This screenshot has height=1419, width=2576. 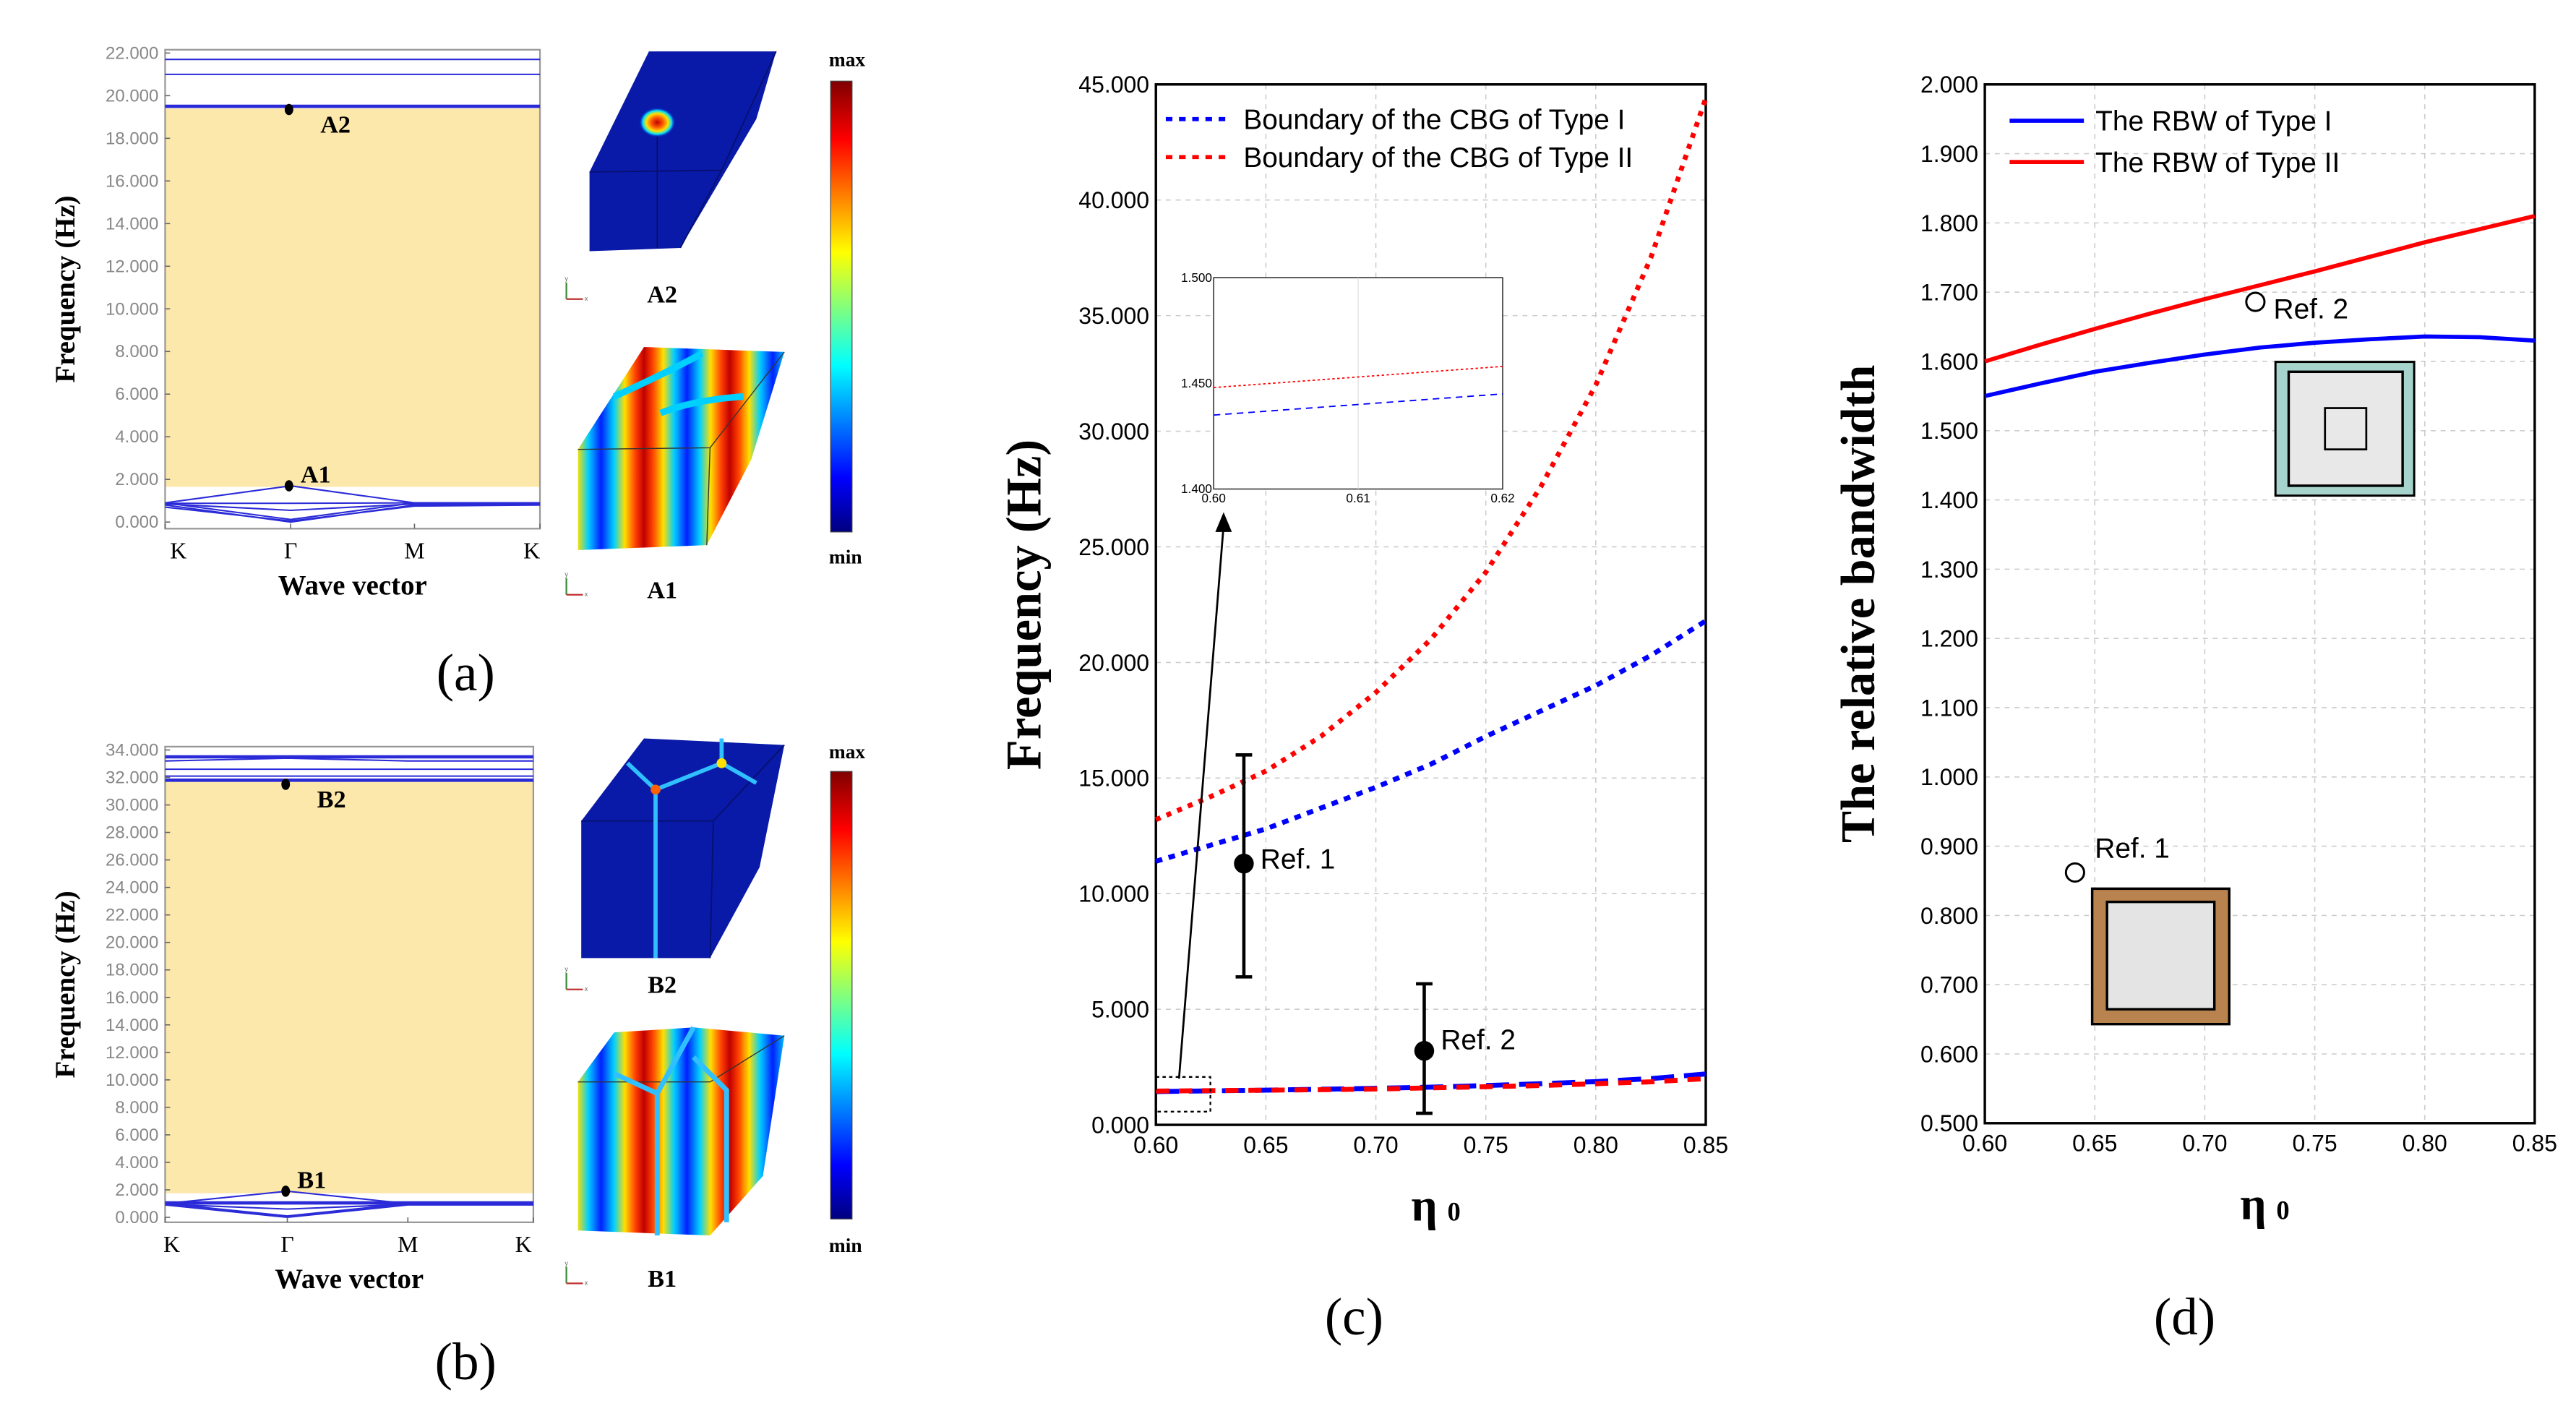 I want to click on bandgap-region, so click(x=353, y=297).